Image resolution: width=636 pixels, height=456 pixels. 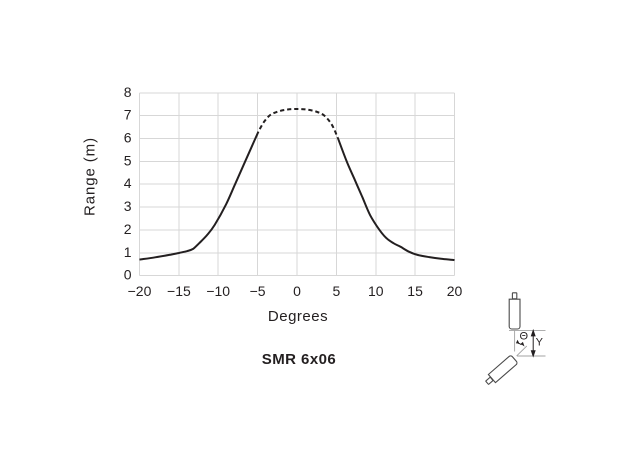 I want to click on svg-text: 7, so click(x=128, y=115).